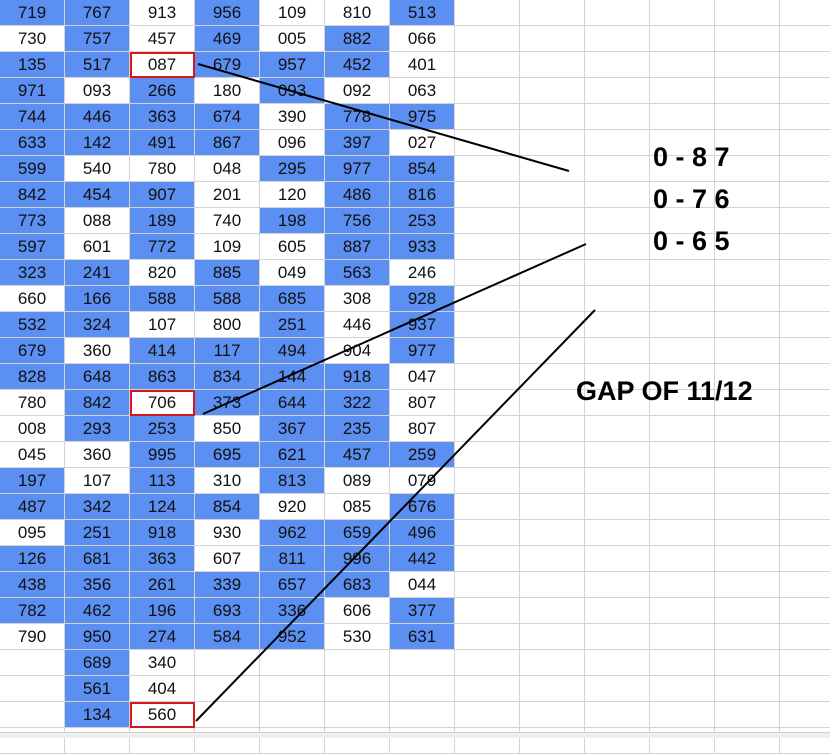 The height and width of the screenshot is (754, 830). Describe the element at coordinates (97, 429) in the screenshot. I see `grid-cell: 293` at that location.